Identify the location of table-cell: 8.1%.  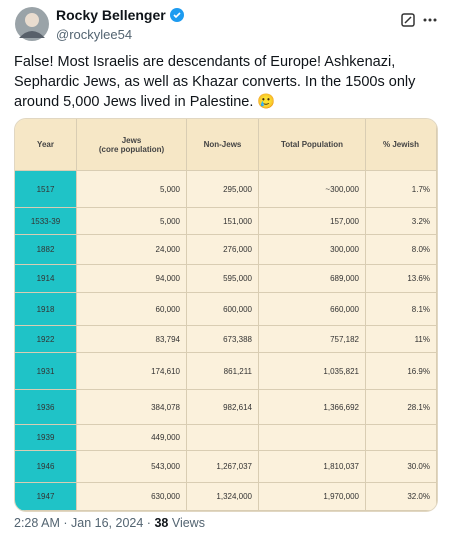
(401, 309).